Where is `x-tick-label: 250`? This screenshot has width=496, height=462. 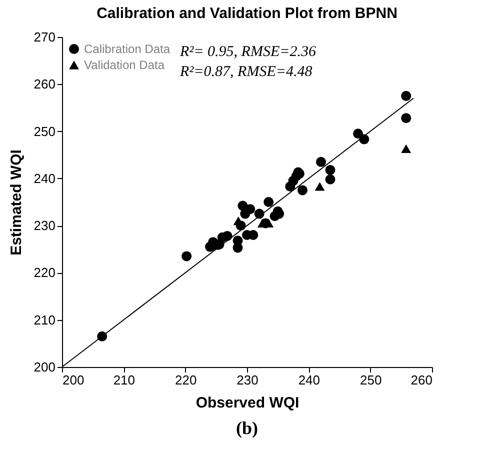 x-tick-label: 250 is located at coordinates (371, 380).